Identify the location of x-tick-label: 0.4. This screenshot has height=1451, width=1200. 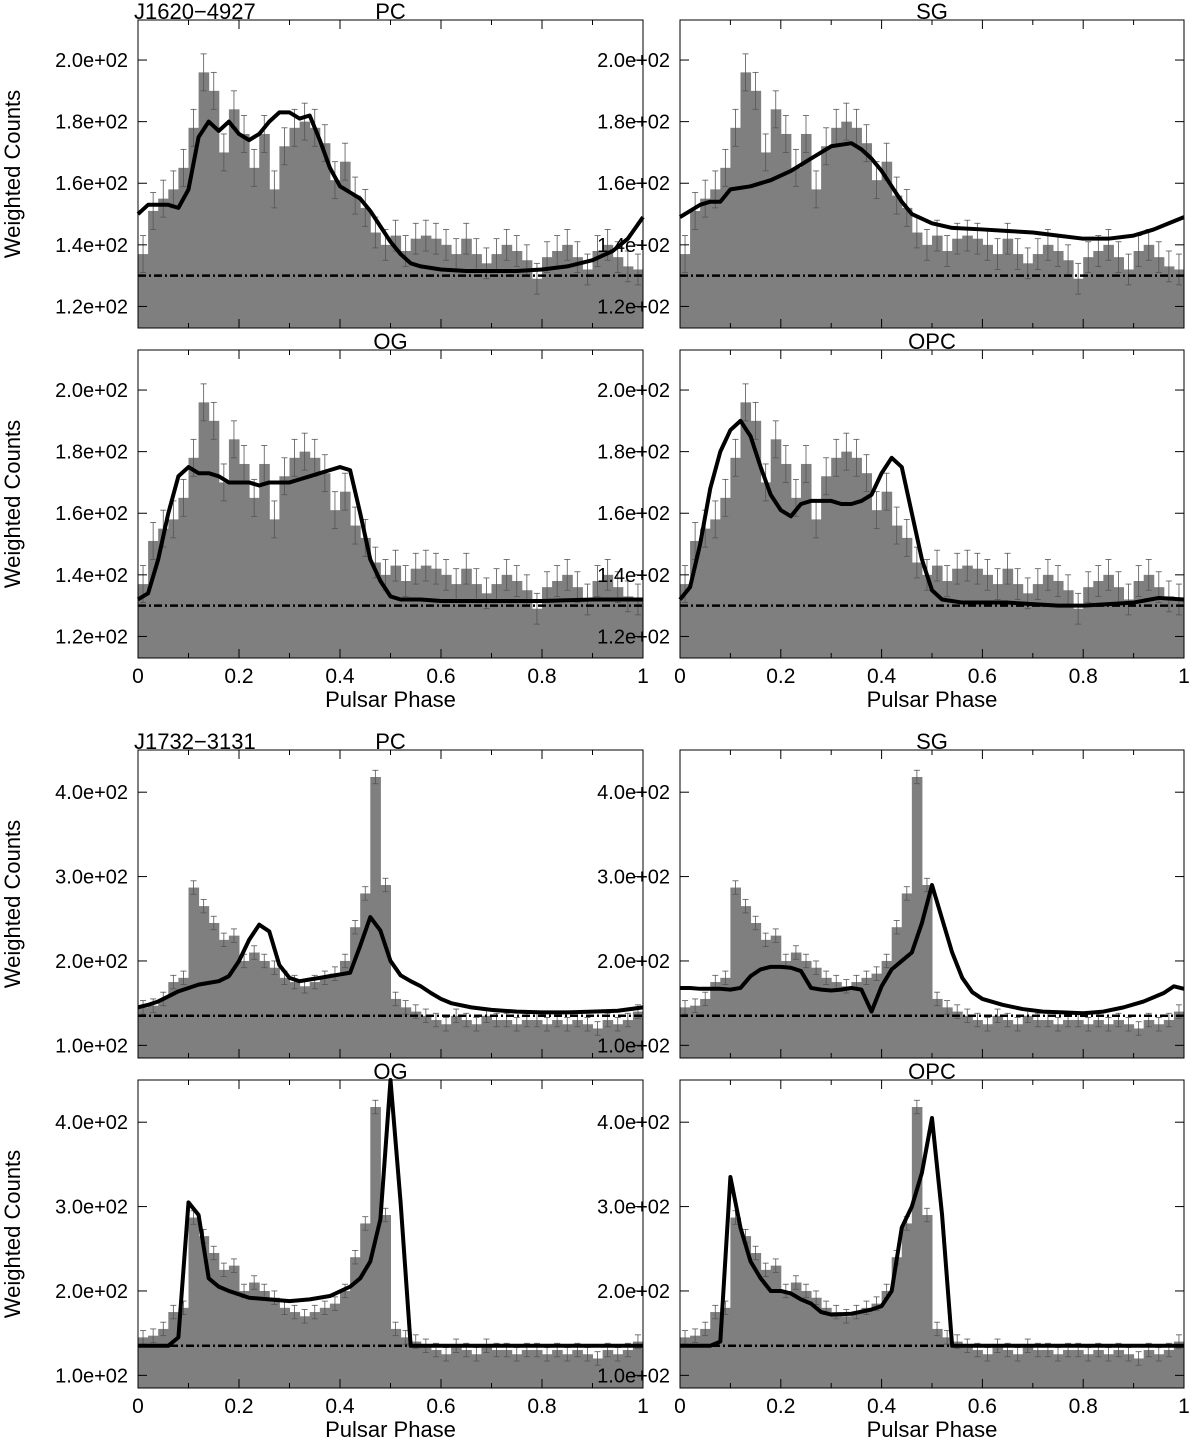
(882, 676).